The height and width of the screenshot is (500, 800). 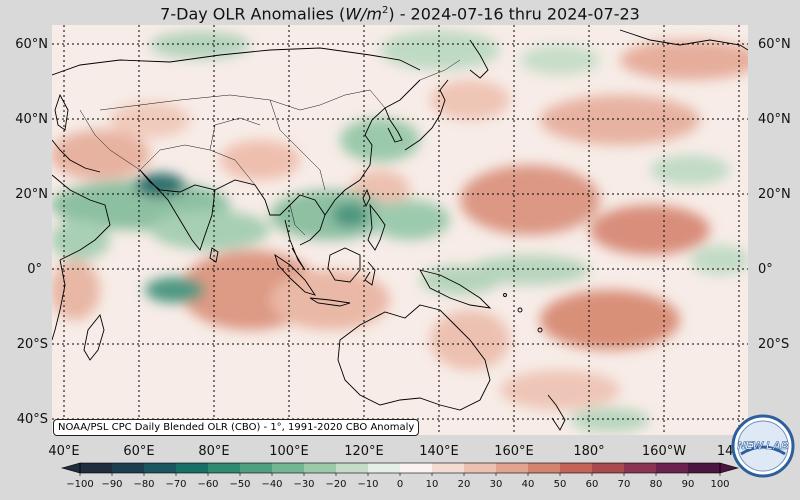 I want to click on title-prefix: 7-Day OLR Anomalies (, so click(x=253, y=14).